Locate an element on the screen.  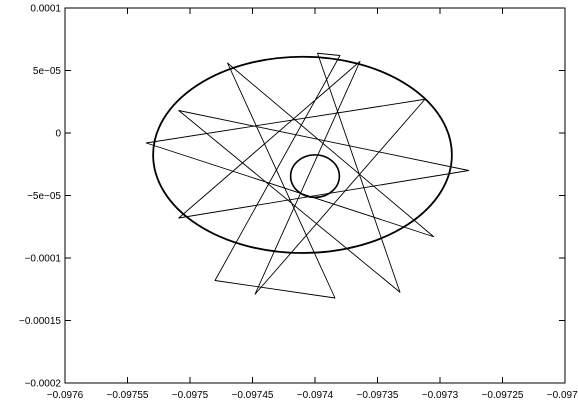
x-tick-label: −0.09725 is located at coordinates (503, 395).